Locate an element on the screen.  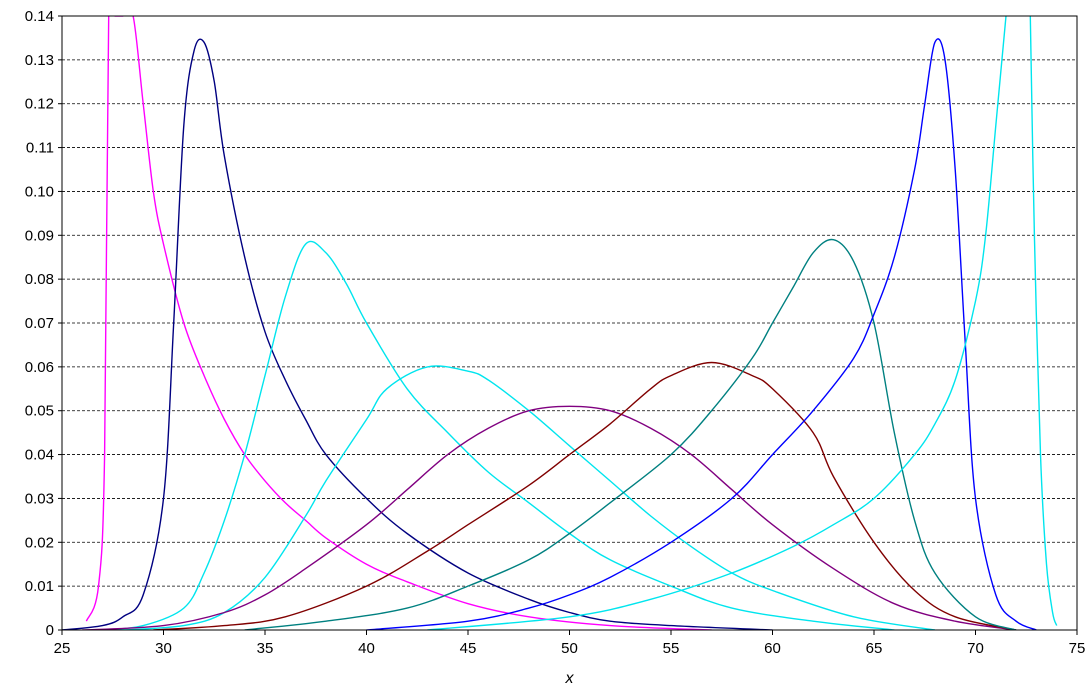
x-tick-labels: 25 30 35 40 45 50 55 60 65 70 75 is located at coordinates (570, 648).